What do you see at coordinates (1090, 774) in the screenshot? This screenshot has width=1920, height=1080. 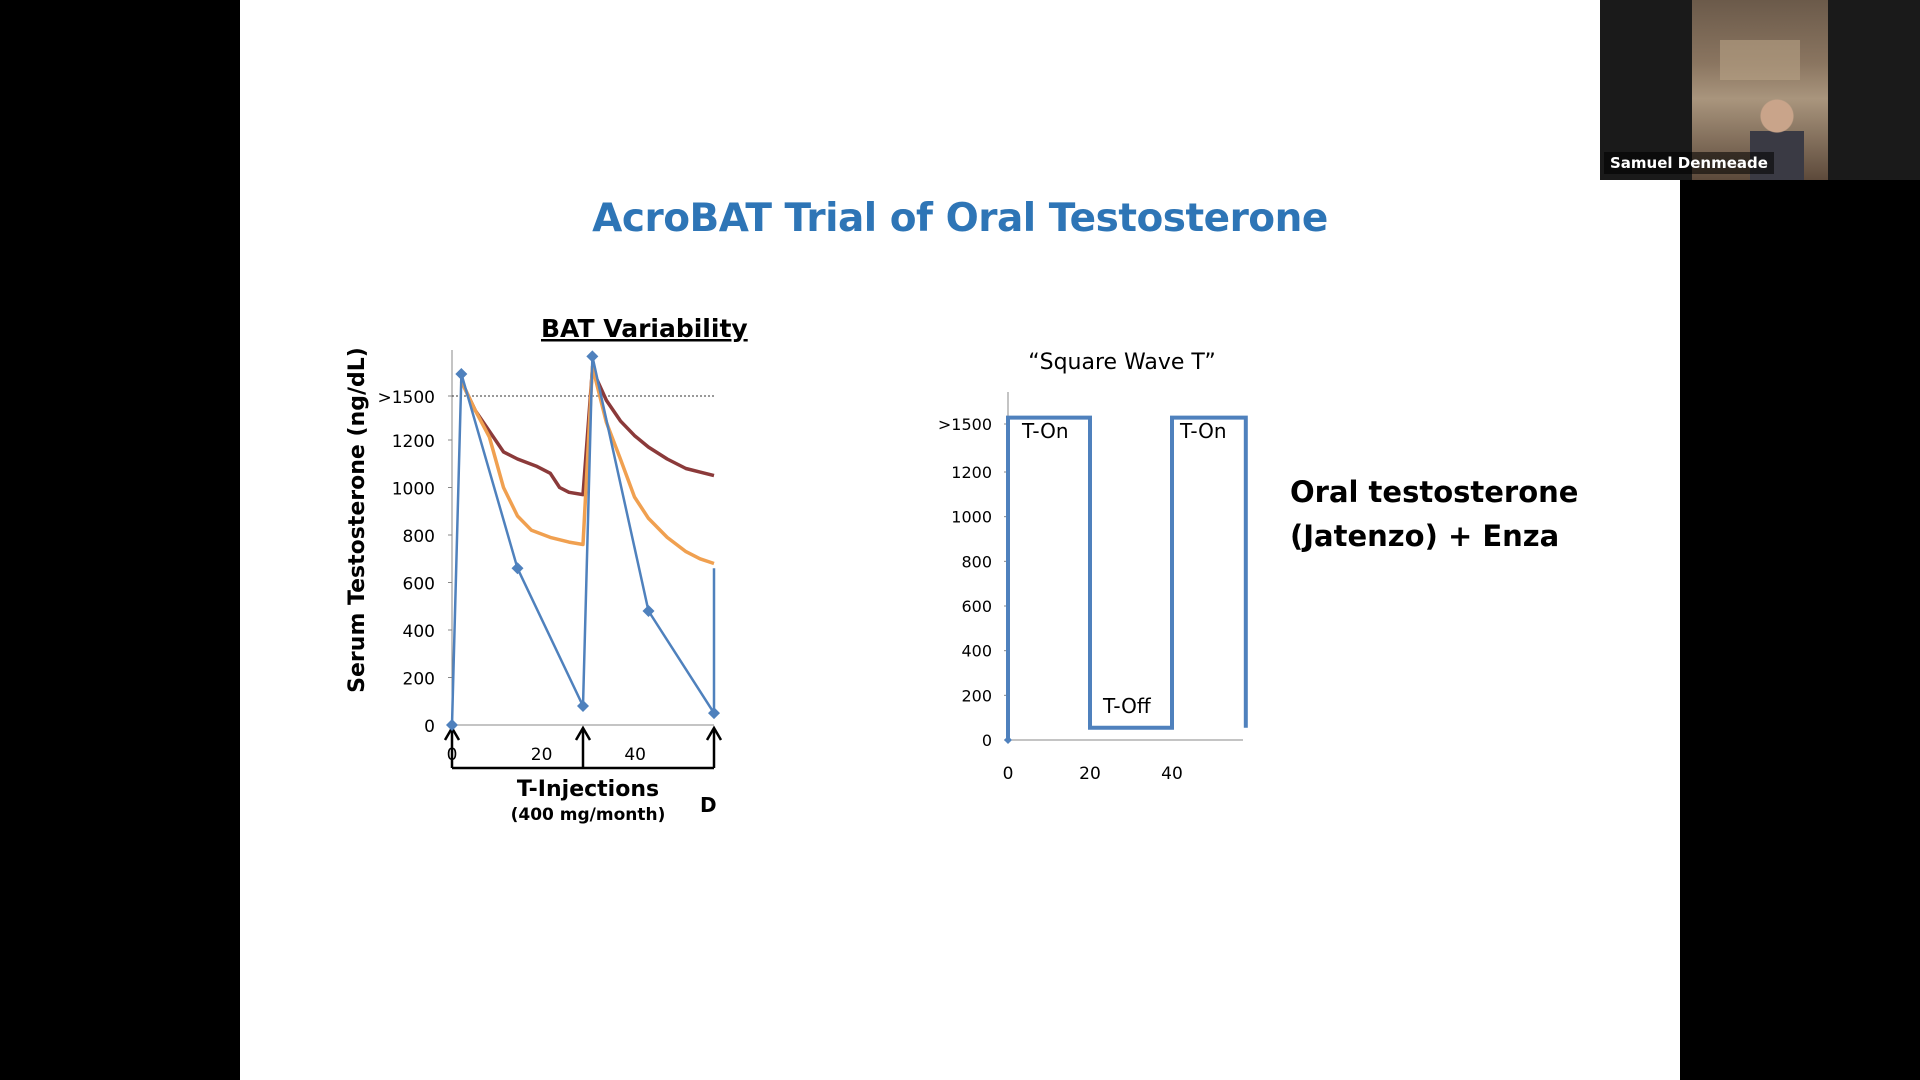 I see `square-x-tick-label: 20` at bounding box center [1090, 774].